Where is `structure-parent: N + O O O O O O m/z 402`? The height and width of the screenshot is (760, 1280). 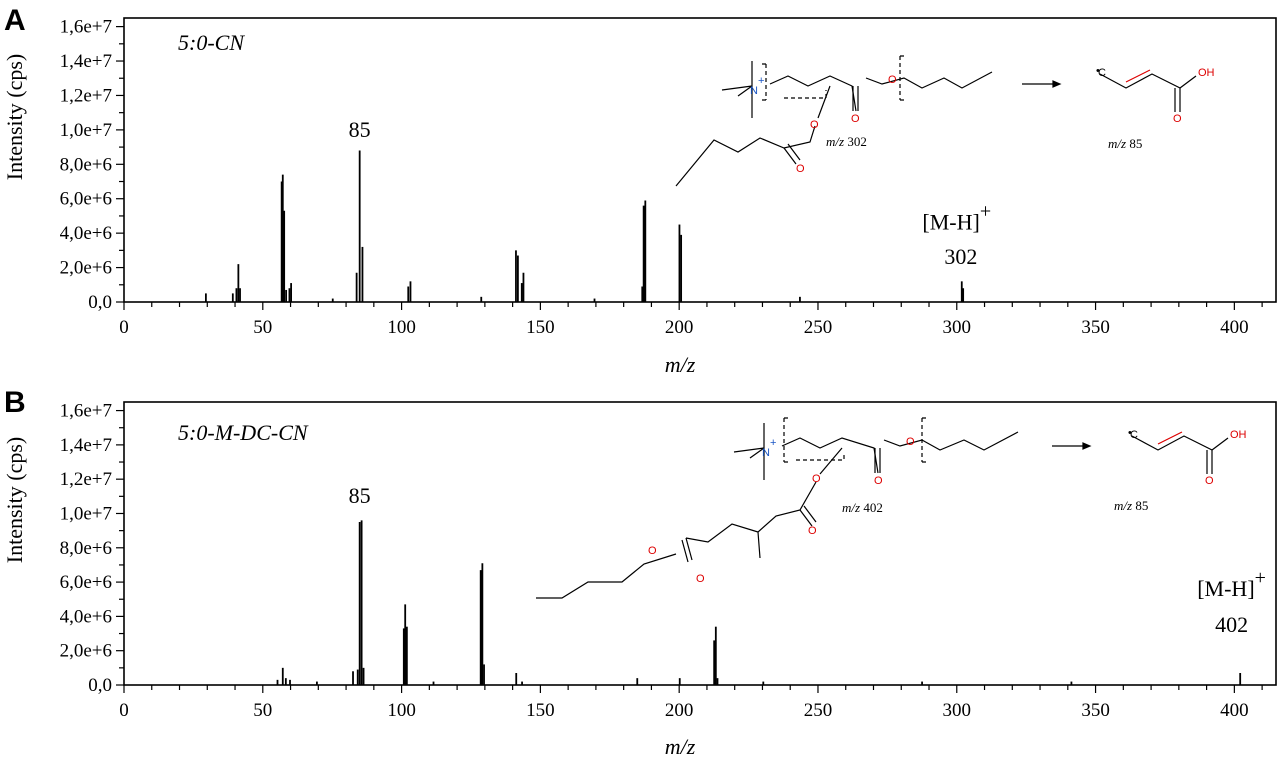 structure-parent: N + O O O O O O m/z 402 is located at coordinates (777, 508).